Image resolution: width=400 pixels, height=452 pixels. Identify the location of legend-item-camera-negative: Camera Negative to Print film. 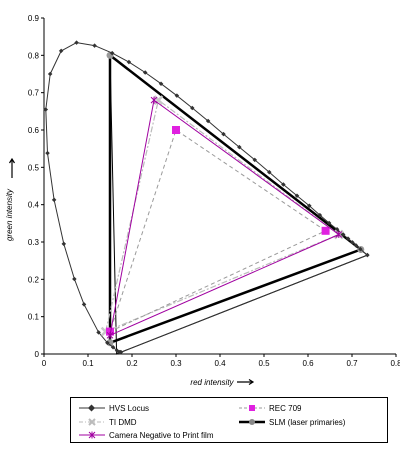
(146, 435).